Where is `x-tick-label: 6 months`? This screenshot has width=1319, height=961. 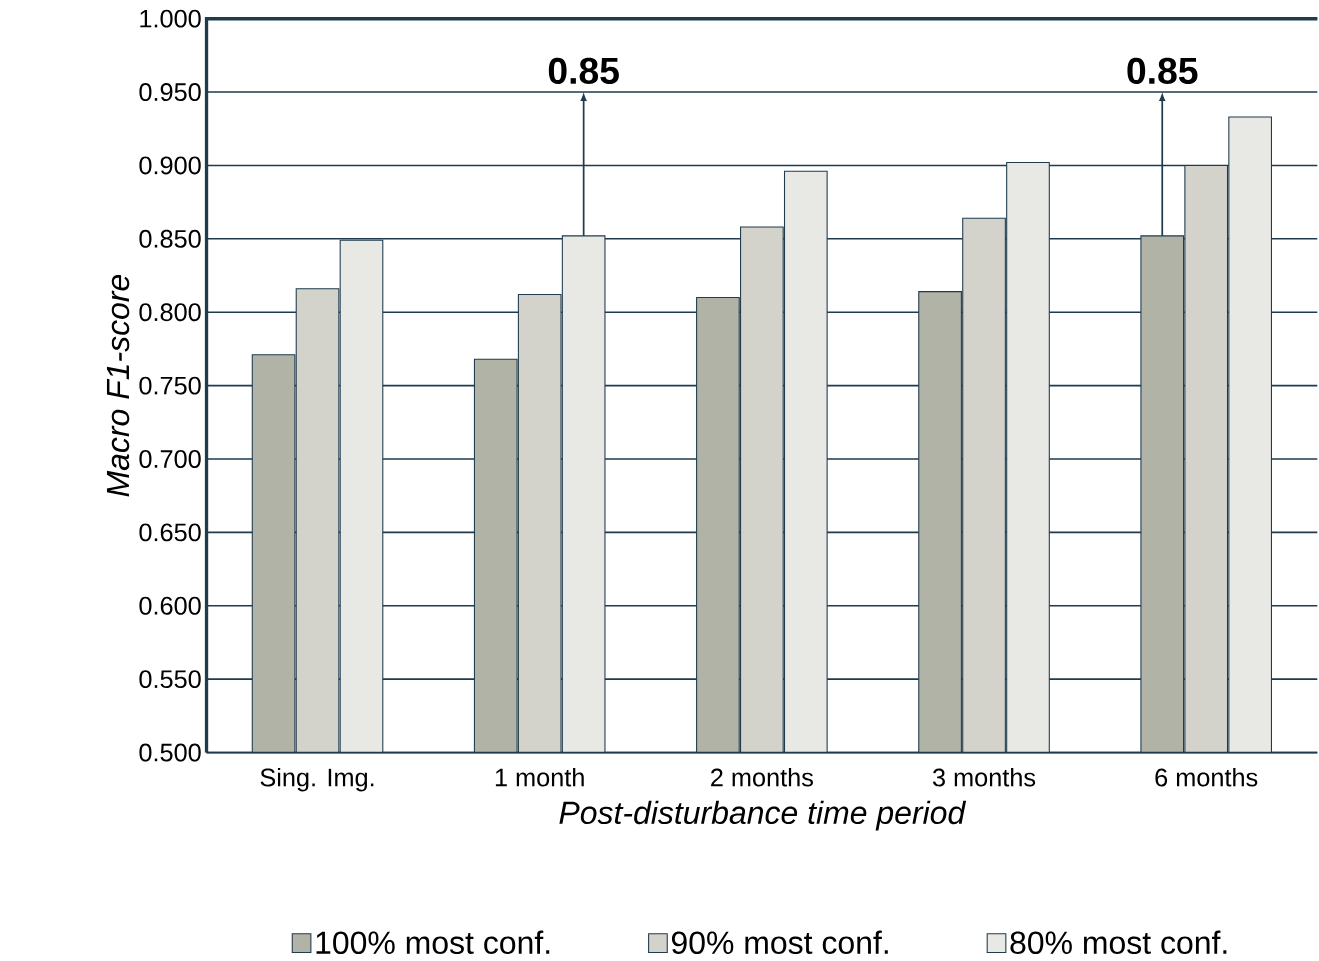
x-tick-label: 6 months is located at coordinates (1206, 777).